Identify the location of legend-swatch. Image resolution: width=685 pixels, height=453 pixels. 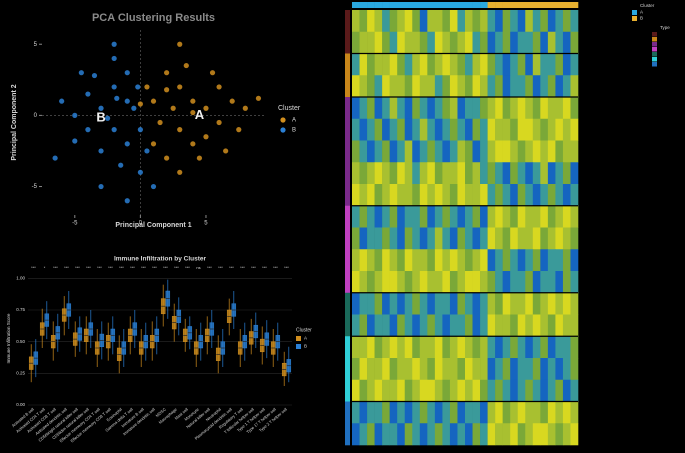
(298, 346).